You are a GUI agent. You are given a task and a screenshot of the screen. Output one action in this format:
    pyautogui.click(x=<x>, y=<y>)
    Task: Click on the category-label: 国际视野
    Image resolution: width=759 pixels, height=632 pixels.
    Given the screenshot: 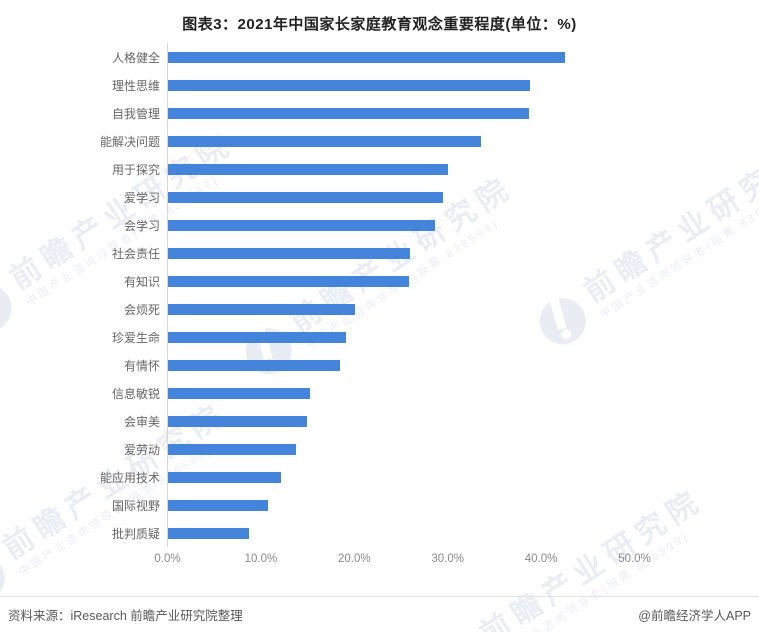 What is the action you would take?
    pyautogui.click(x=135, y=505)
    